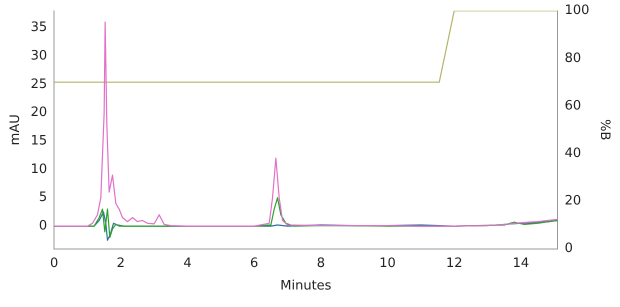 This screenshot has height=307, width=620. Describe the element at coordinates (39, 84) in the screenshot. I see `y-tick-label: 25` at that location.